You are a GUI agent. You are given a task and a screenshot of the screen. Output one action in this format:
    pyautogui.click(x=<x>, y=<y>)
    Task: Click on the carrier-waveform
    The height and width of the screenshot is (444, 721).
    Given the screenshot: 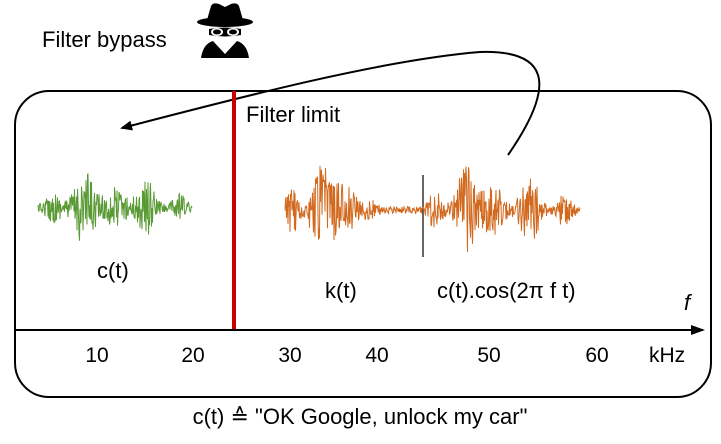 What is the action you would take?
    pyautogui.click(x=354, y=203)
    